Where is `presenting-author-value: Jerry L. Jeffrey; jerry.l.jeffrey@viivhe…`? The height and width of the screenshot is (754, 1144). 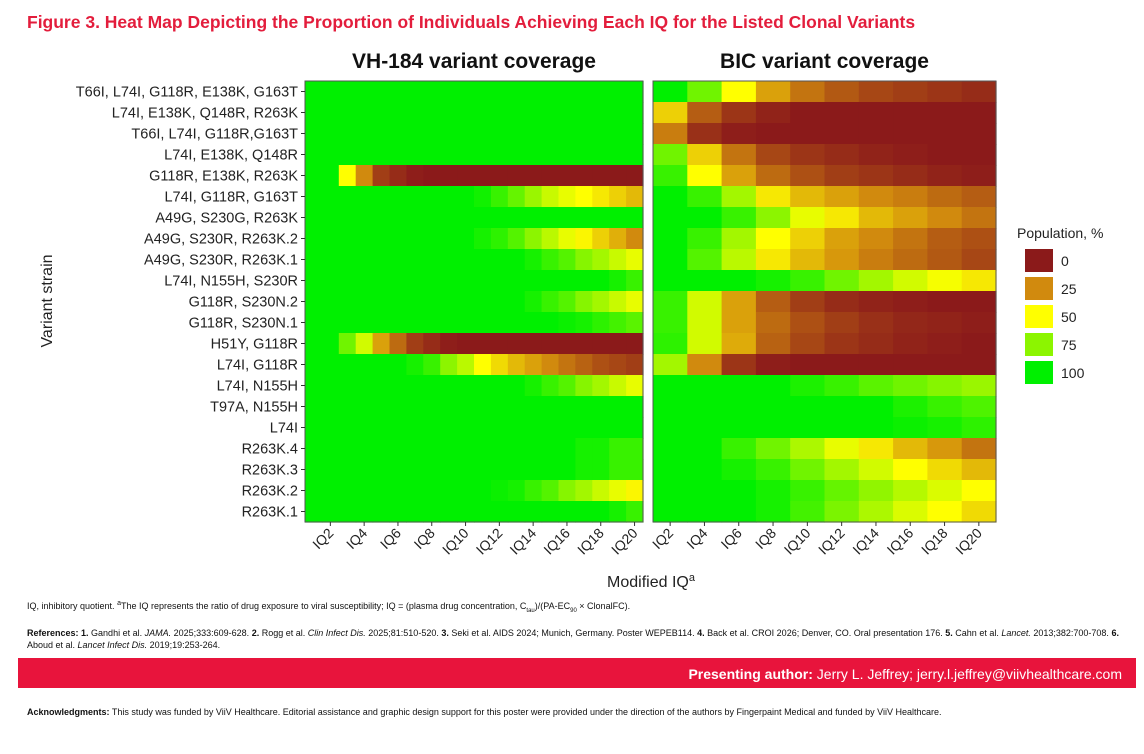
presenting-author-value: Jerry L. Jeffrey; jerry.l.jeffrey@viivhe… is located at coordinates (967, 674).